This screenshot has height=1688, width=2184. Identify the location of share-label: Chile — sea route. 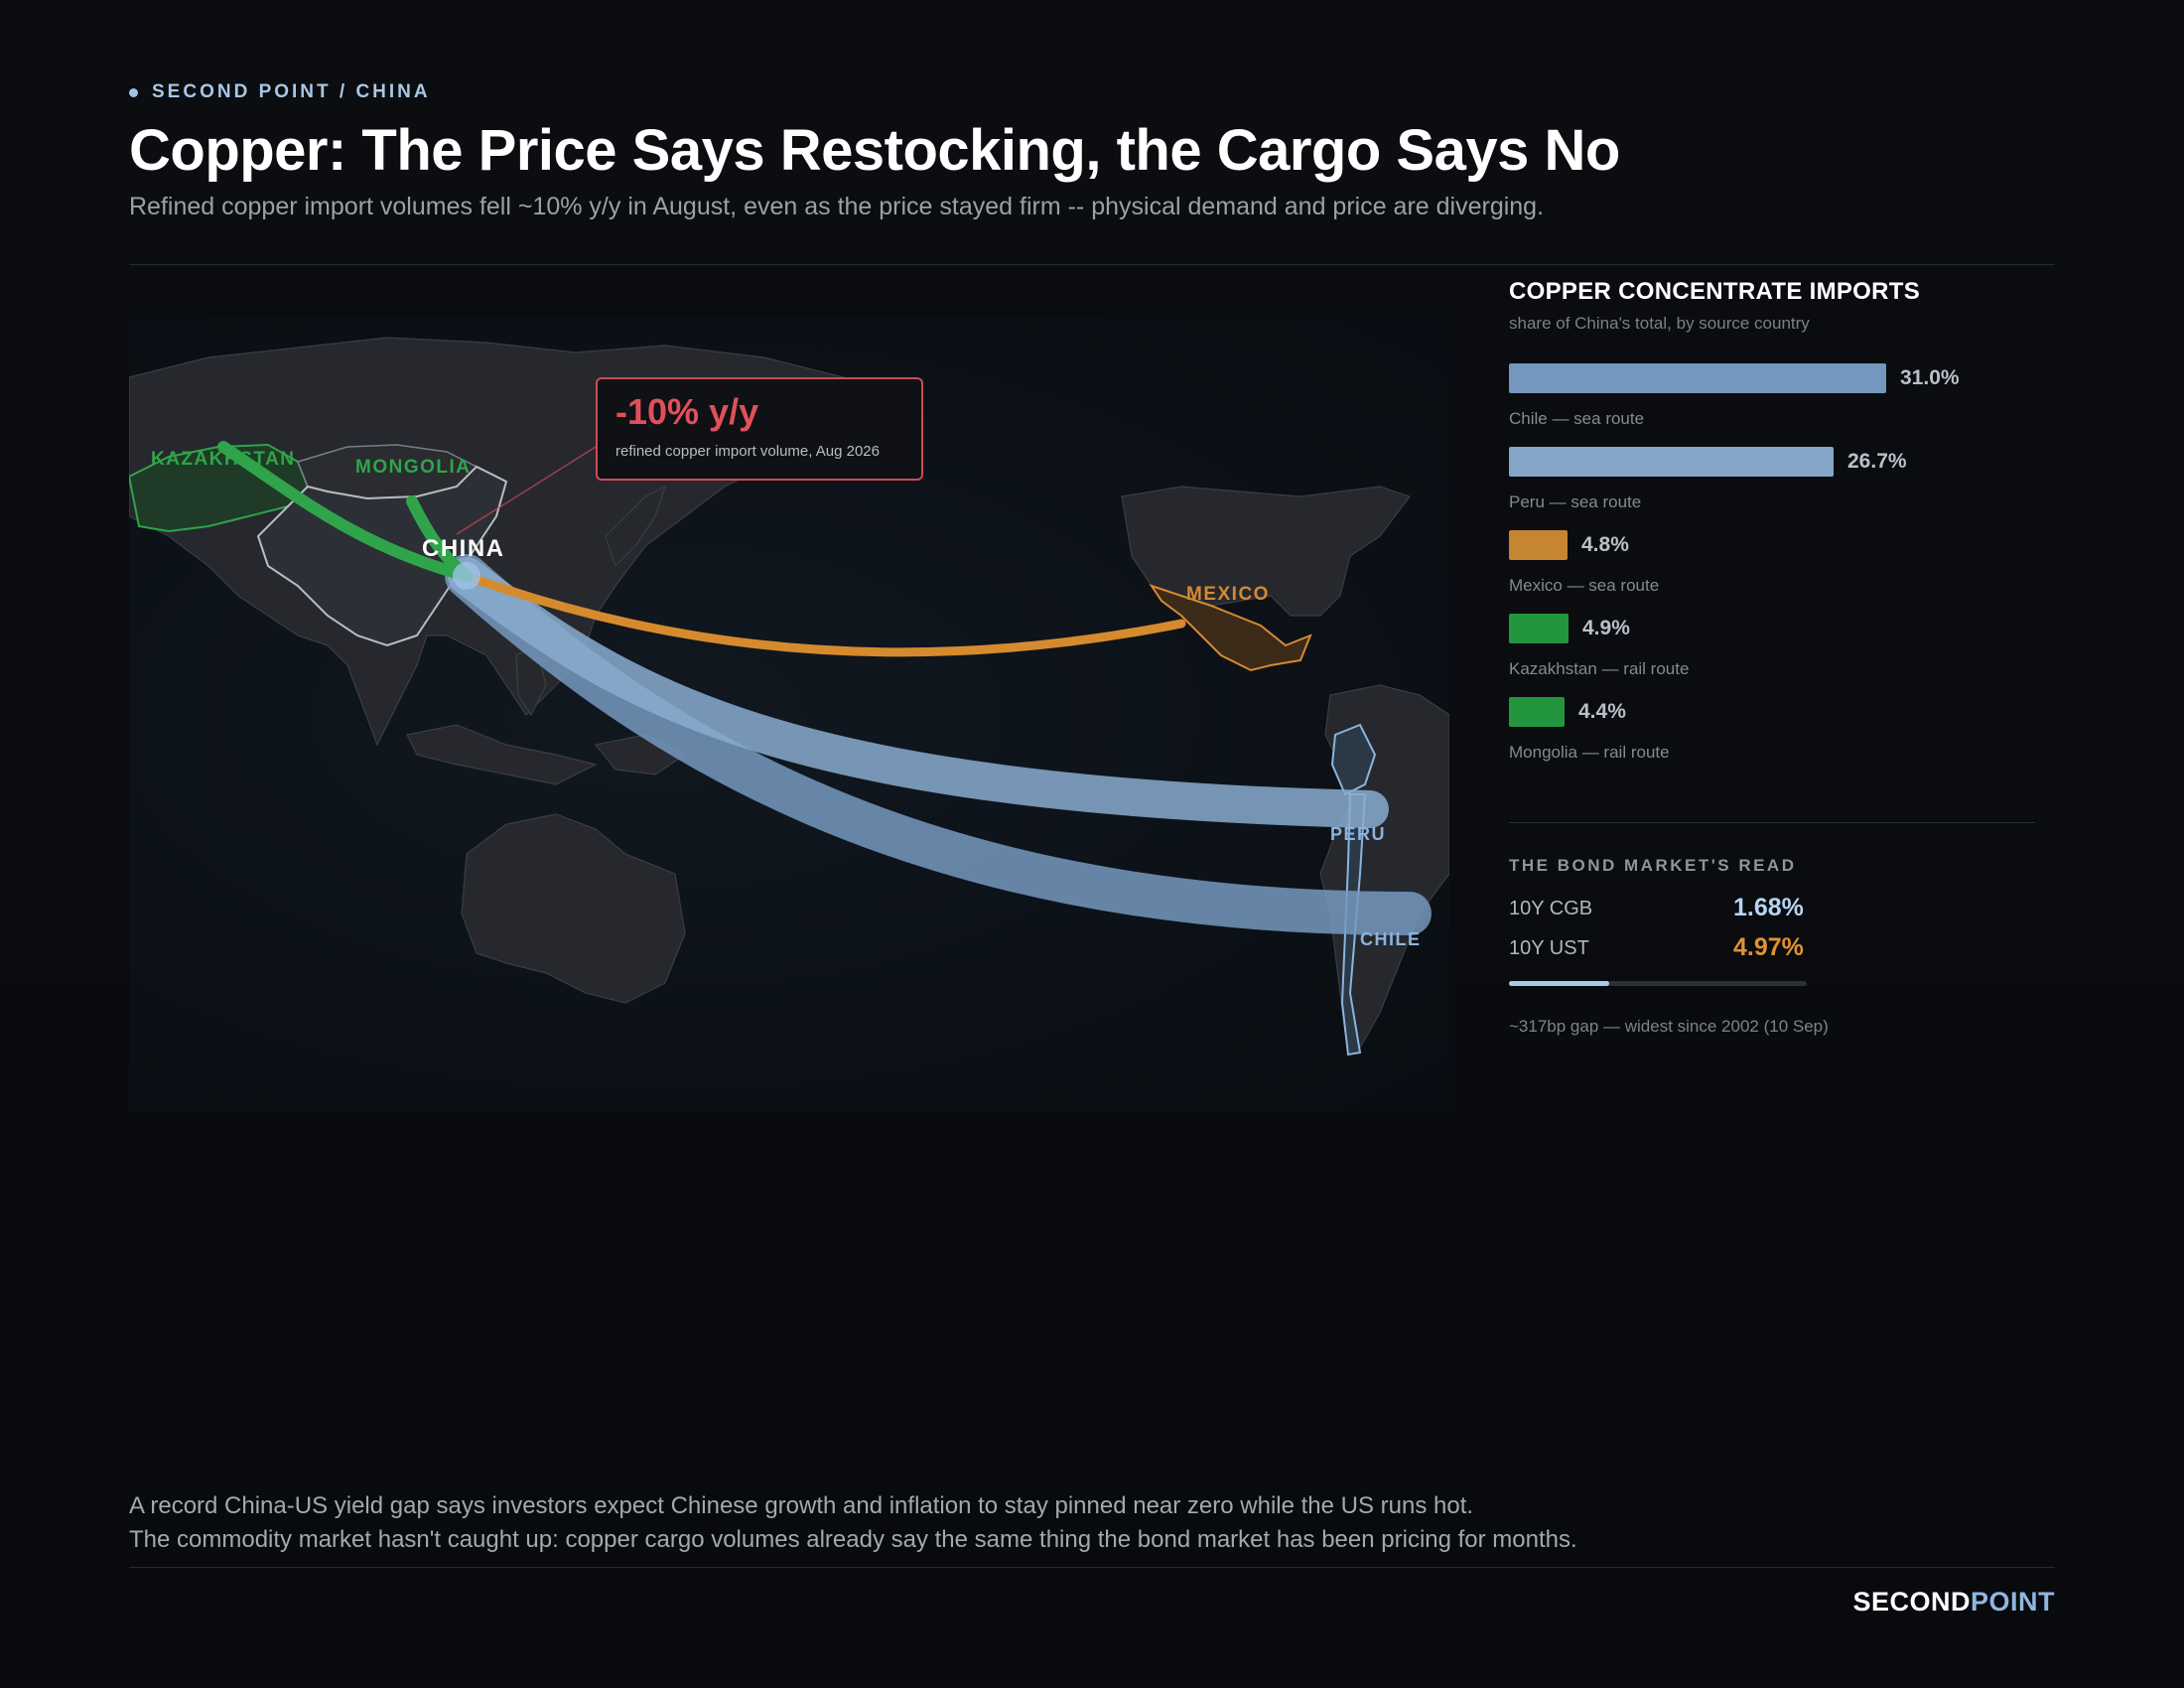
(1577, 418).